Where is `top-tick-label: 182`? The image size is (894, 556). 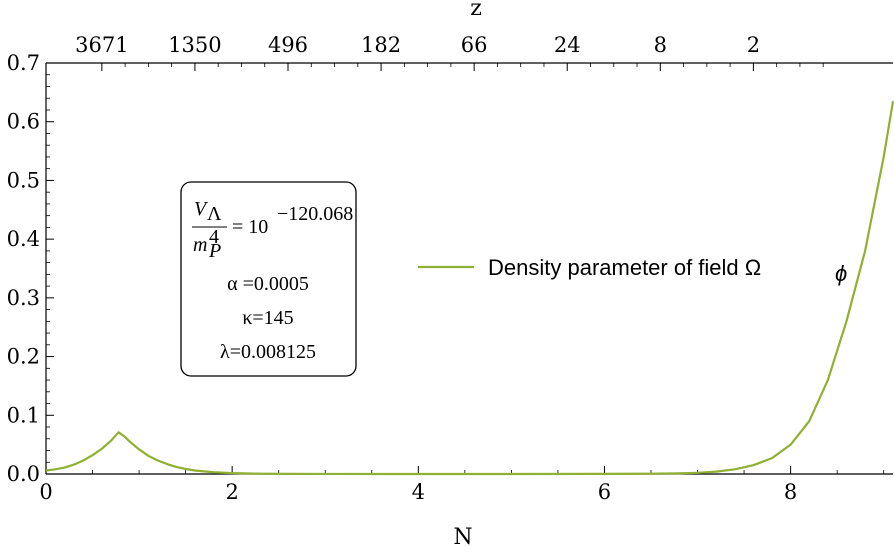
top-tick-label: 182 is located at coordinates (381, 45).